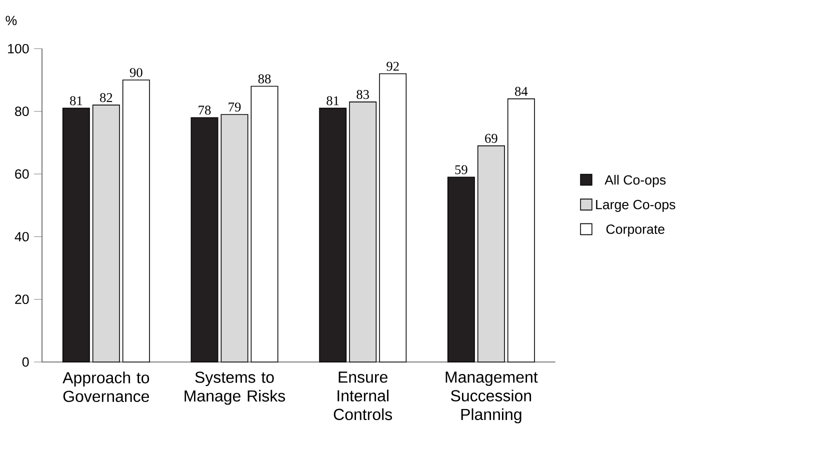 The width and height of the screenshot is (821, 451). I want to click on x-tick-label: Ensure Internal Controls, so click(363, 396).